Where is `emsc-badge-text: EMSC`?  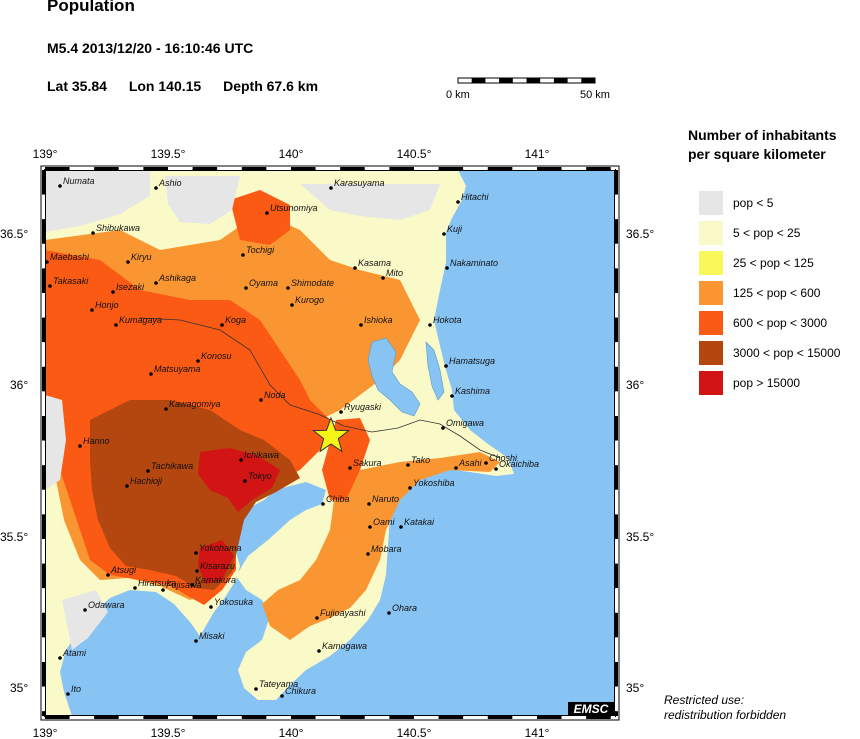 emsc-badge-text: EMSC is located at coordinates (591, 709).